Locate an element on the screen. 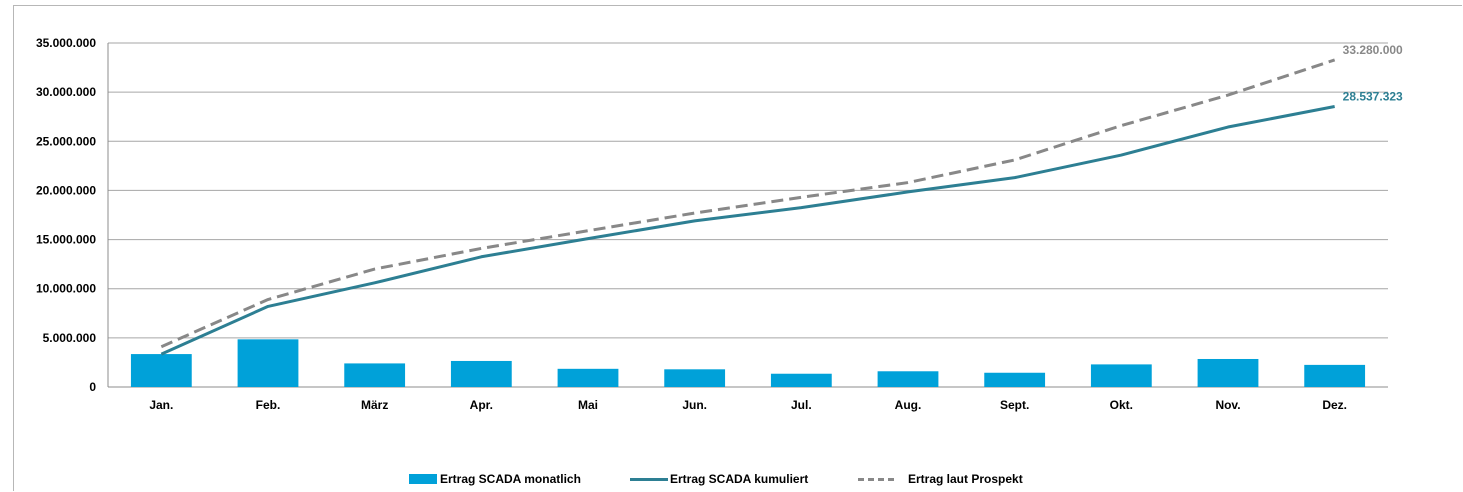 The image size is (1463, 492). legend-item-monthly: Ertrag SCADA monatlich is located at coordinates (495, 479).